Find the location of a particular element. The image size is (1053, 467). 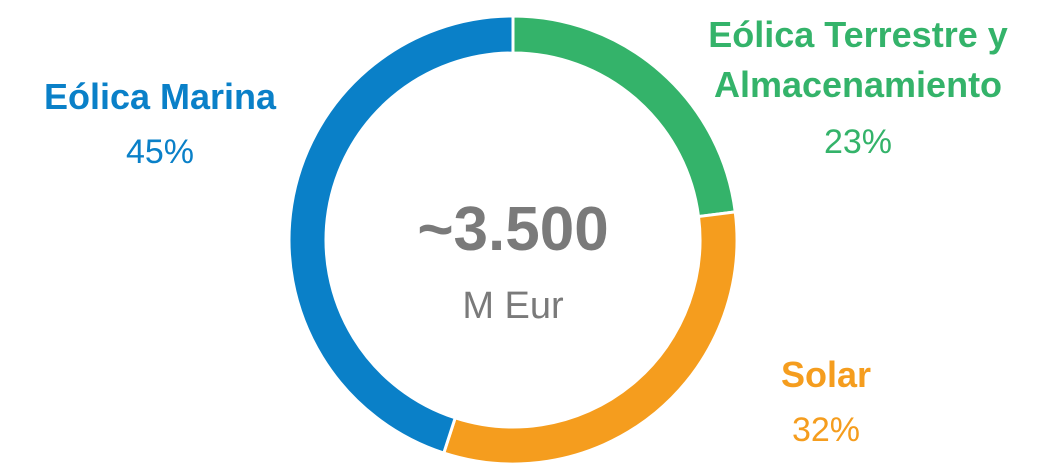

category-label: Eólica Terrestre y Almacenamiento is located at coordinates (858, 59).